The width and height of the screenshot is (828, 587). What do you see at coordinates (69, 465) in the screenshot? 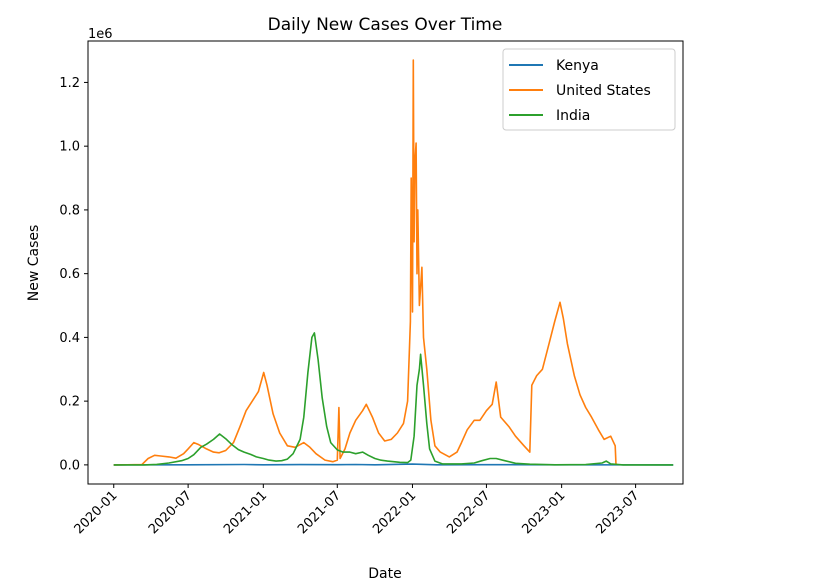
I see `y-tick-label: 0.0` at bounding box center [69, 465].